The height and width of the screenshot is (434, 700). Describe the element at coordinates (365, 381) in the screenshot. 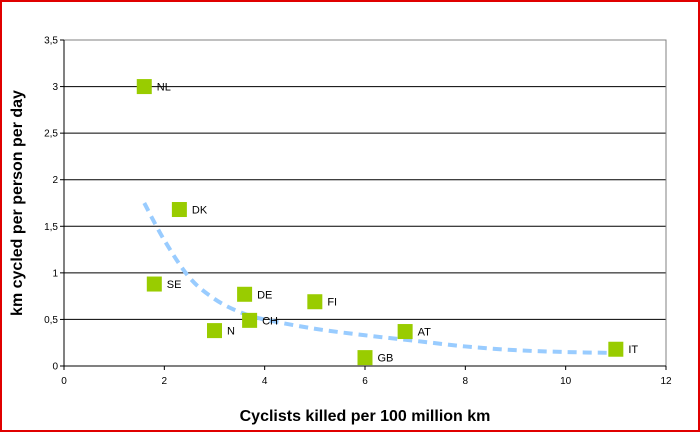

I see `x-tick-label: 6` at that location.